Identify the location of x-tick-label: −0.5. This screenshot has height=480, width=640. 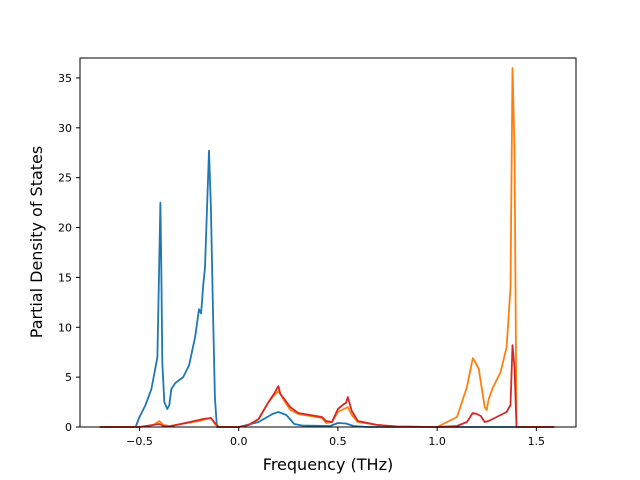
(139, 441).